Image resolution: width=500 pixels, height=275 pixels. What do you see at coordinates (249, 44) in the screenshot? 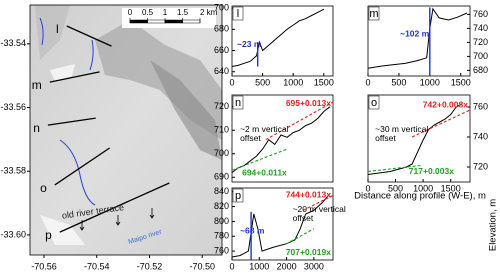
I see `annotation: ~23 m` at bounding box center [249, 44].